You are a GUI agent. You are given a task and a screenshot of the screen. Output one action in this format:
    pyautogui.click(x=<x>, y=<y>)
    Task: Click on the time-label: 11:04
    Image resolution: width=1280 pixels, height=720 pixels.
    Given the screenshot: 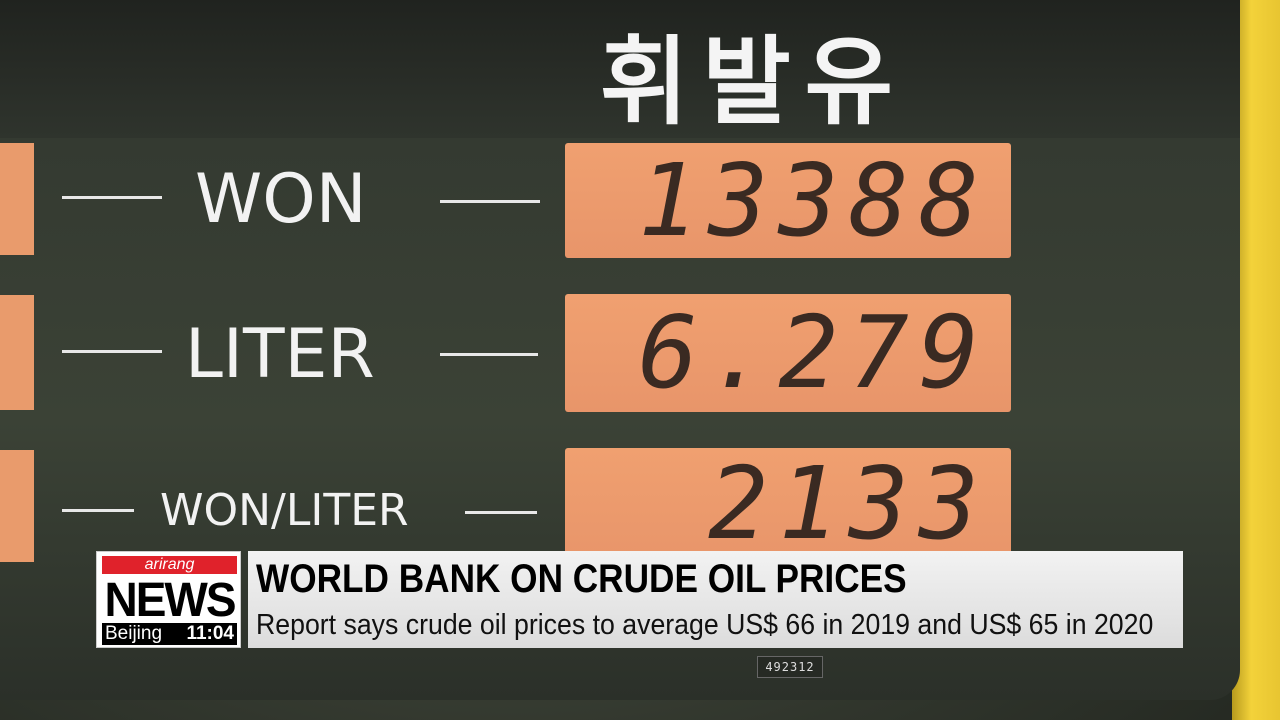 What is the action you would take?
    pyautogui.click(x=210, y=633)
    